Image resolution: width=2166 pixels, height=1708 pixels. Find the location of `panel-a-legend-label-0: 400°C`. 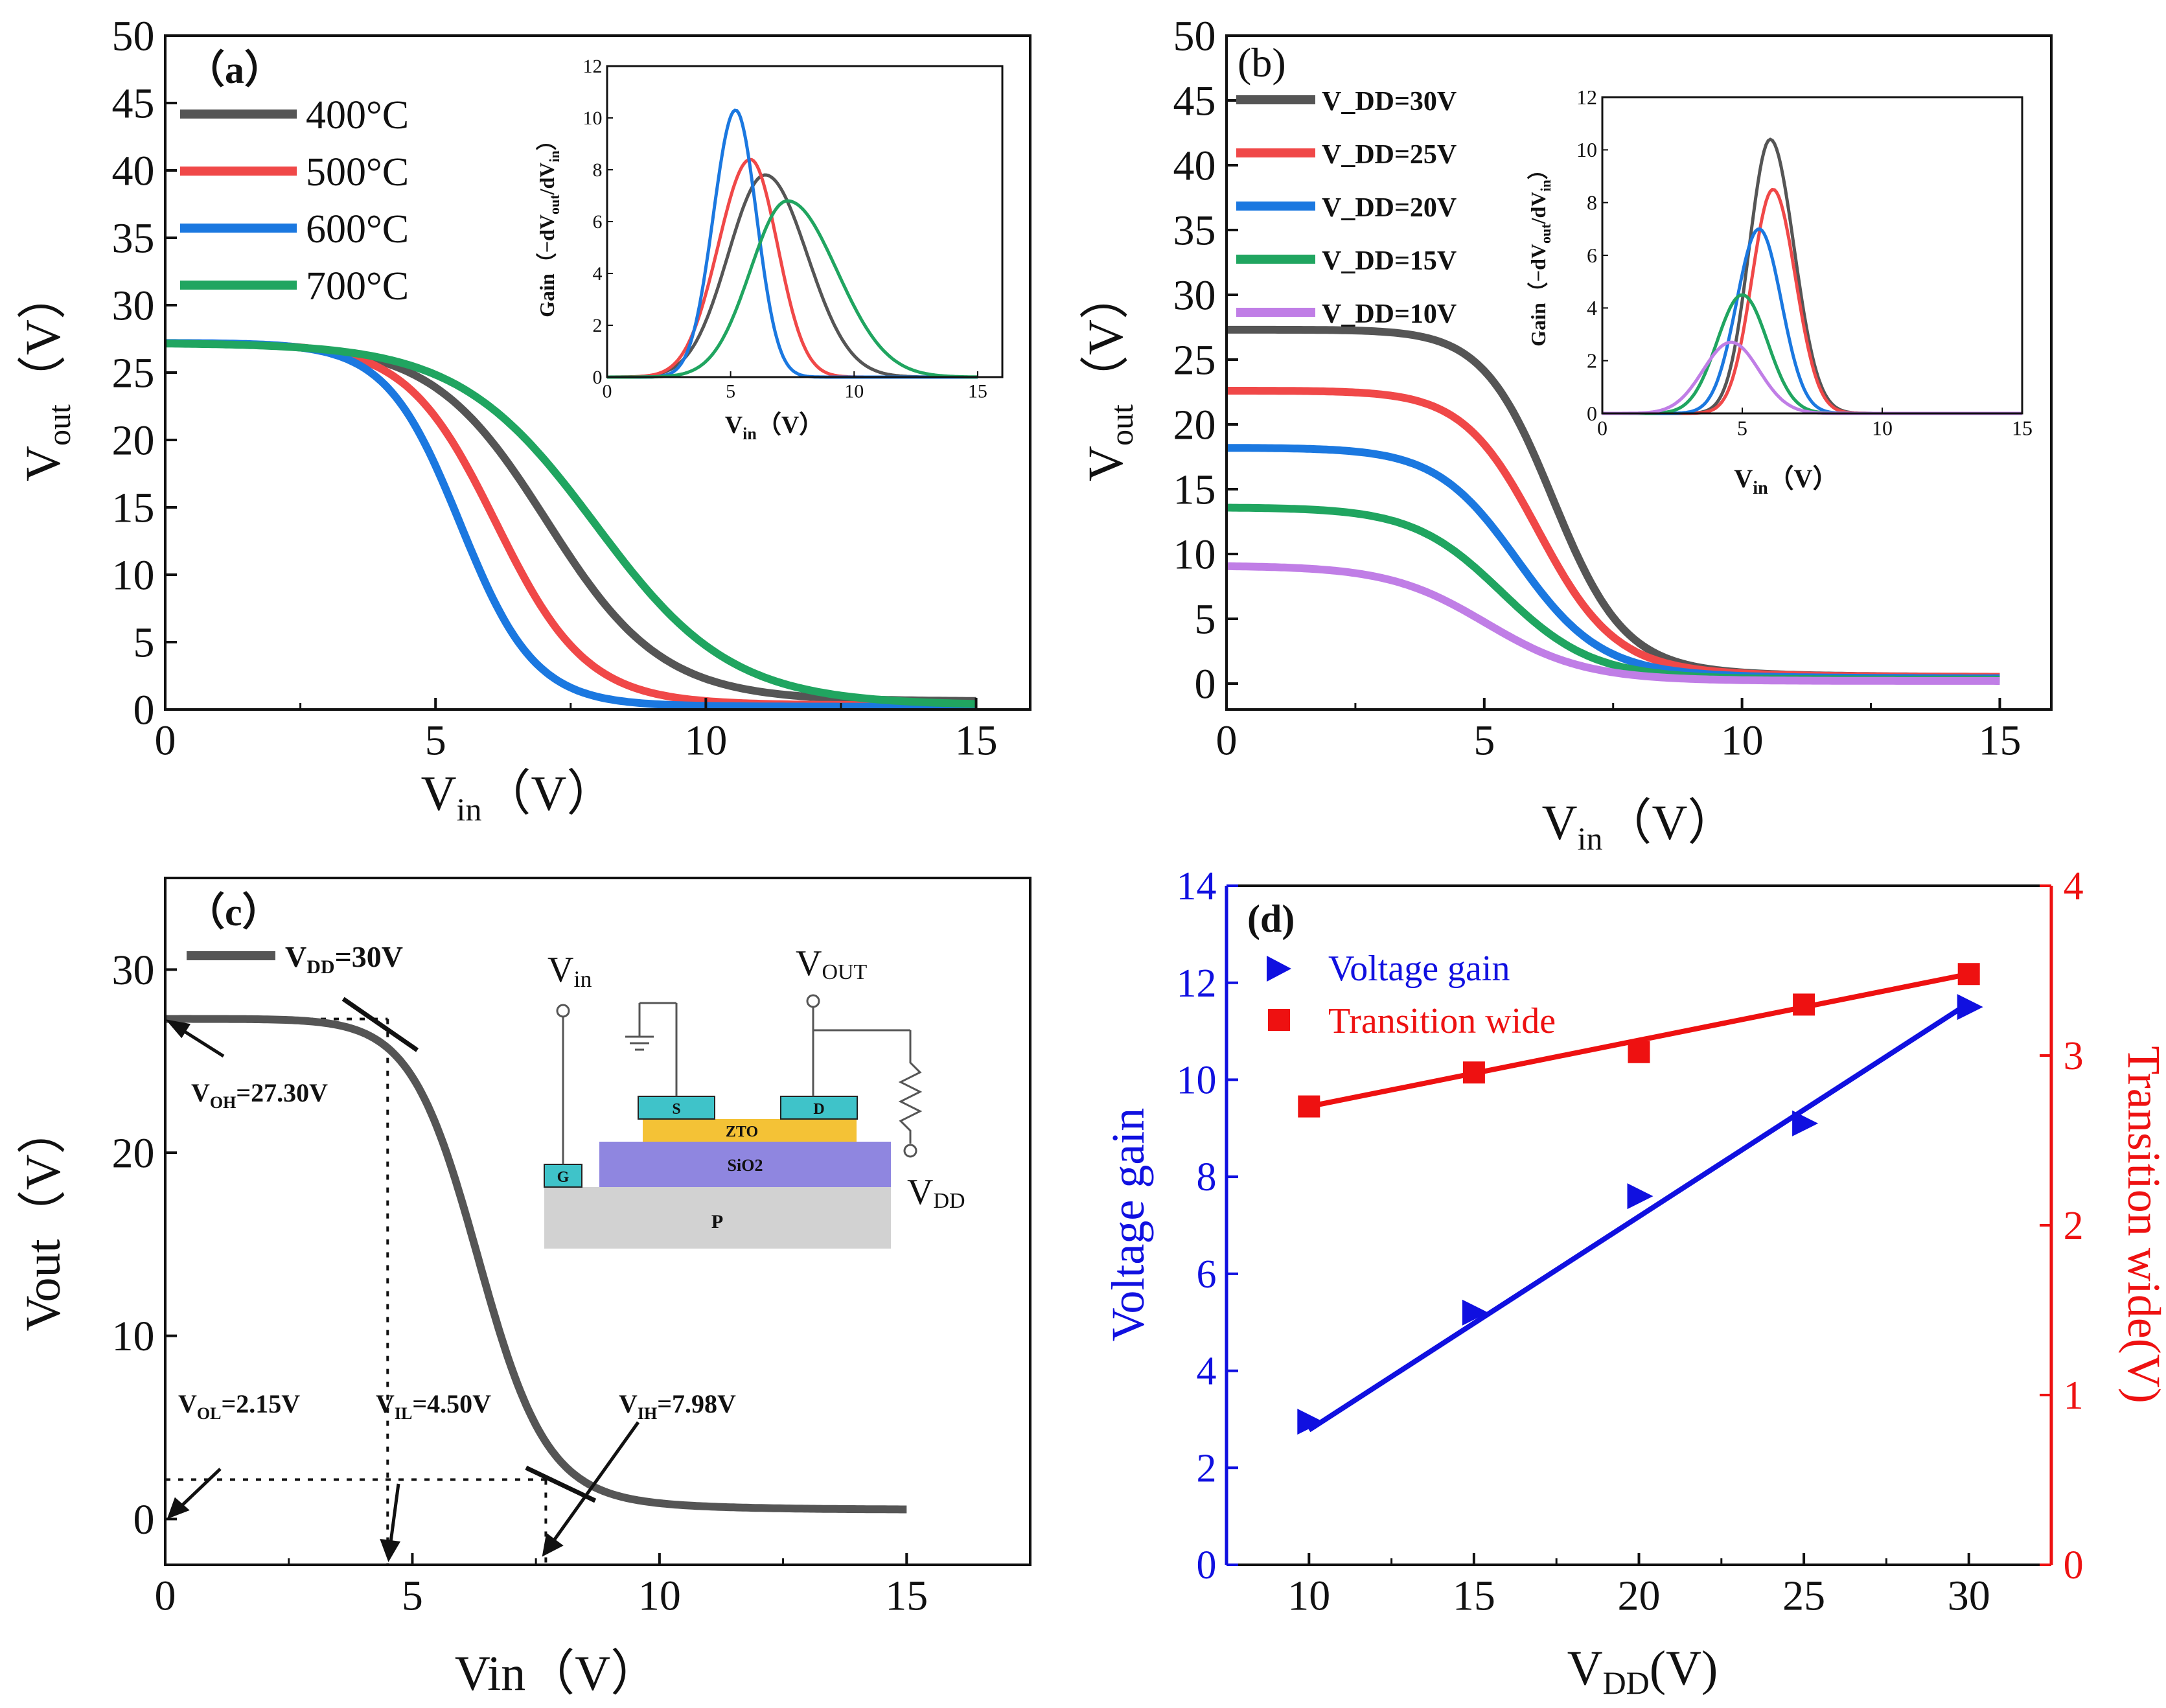

panel-a-legend-label-0: 400°C is located at coordinates (358, 115).